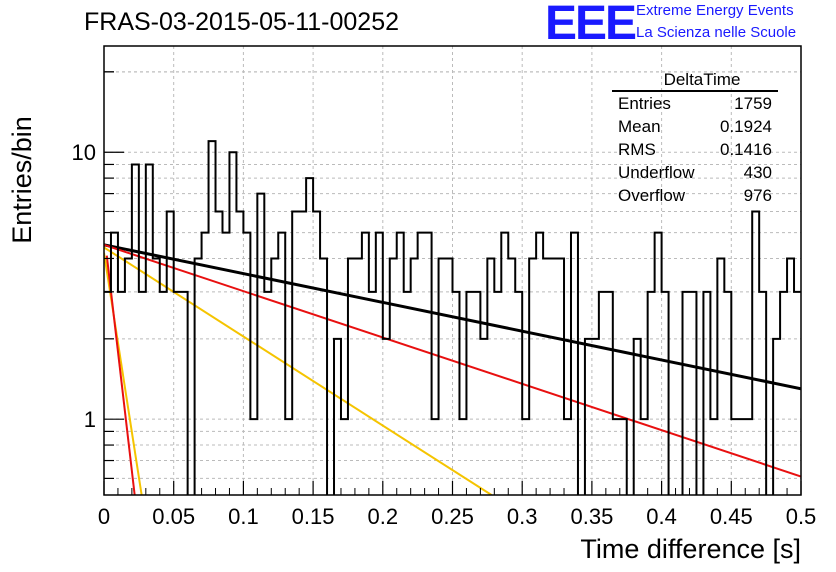  What do you see at coordinates (591, 516) in the screenshot?
I see `x-tick-label: 0.35` at bounding box center [591, 516].